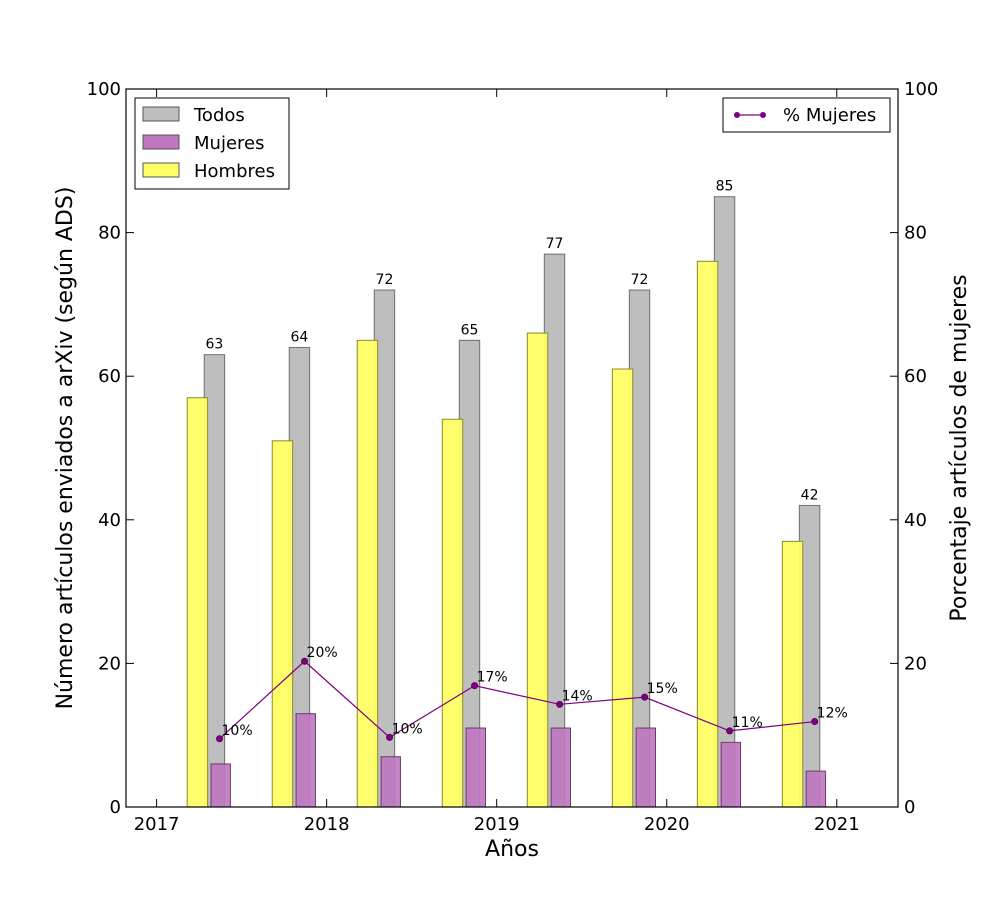 The width and height of the screenshot is (1000, 901). I want to click on pct-mujeres-label: 15%, so click(662, 689).